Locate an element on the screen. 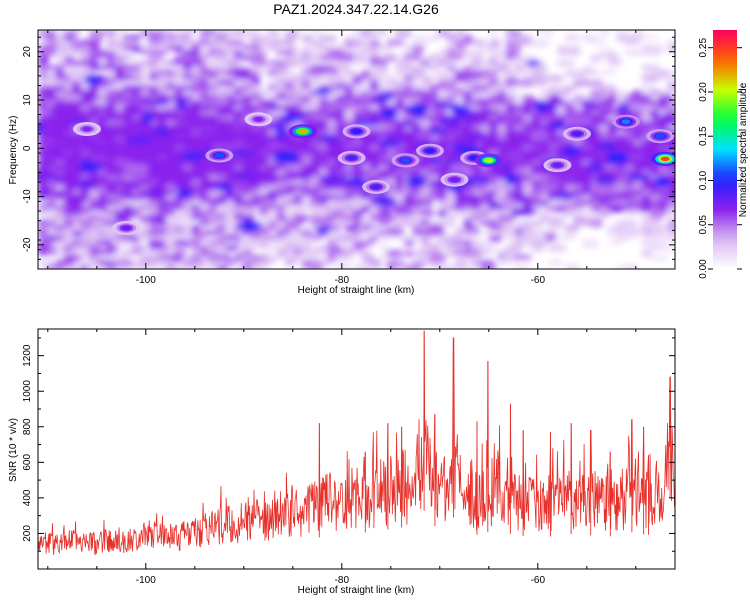 The image size is (750, 605). colorbar-tick-label: 0.20 is located at coordinates (703, 92).